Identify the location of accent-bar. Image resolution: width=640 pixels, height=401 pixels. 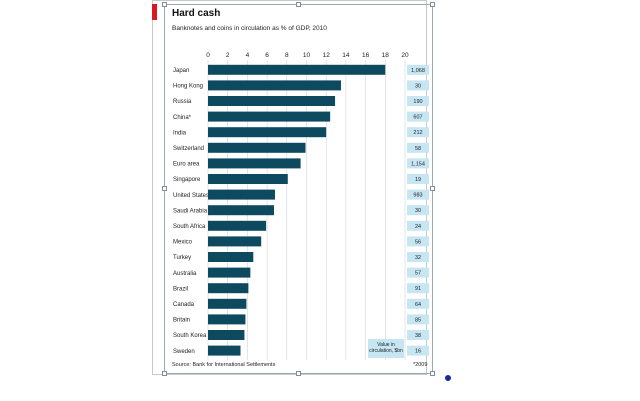
(154, 12).